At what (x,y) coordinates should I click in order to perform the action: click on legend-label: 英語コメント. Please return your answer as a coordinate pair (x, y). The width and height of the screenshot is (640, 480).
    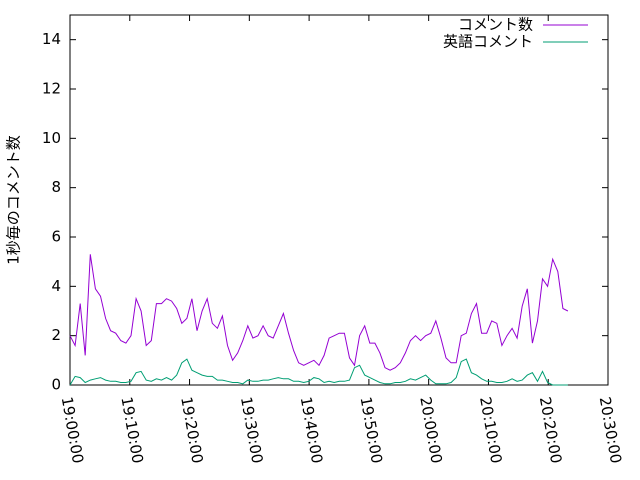
    Looking at the image, I should click on (488, 42).